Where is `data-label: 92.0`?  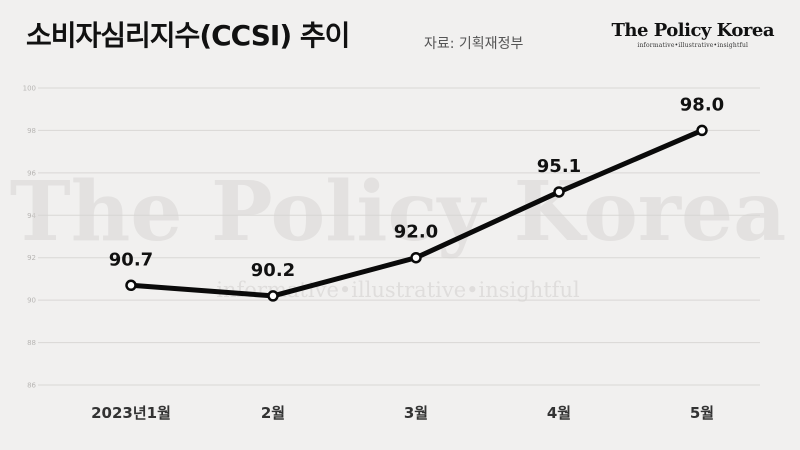 data-label: 92.0 is located at coordinates (416, 232).